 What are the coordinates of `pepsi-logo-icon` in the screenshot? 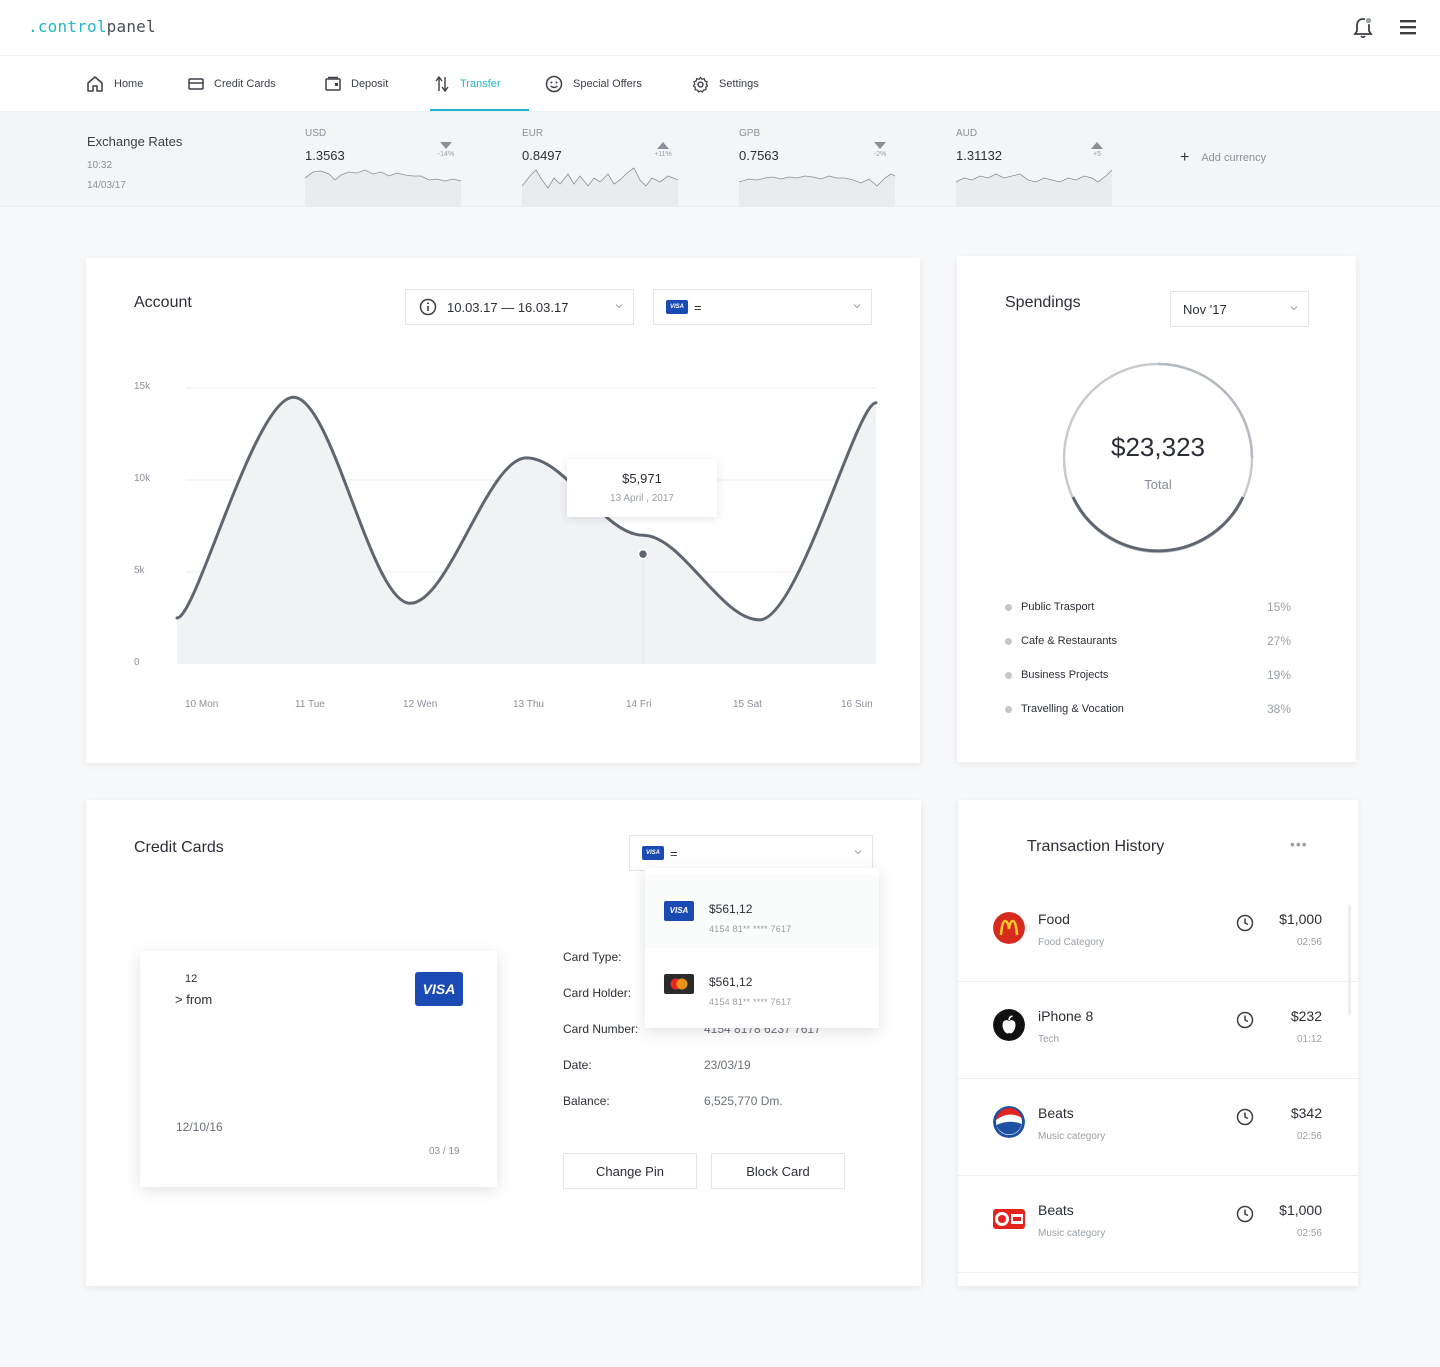 It's located at (1009, 1122).